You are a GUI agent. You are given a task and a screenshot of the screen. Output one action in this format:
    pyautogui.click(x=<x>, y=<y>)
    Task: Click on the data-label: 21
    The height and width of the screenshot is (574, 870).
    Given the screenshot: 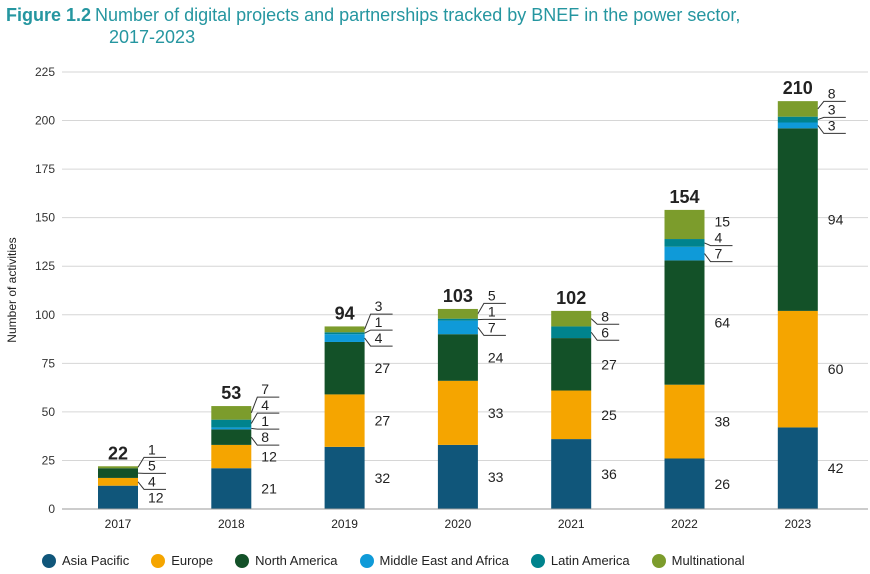 What is the action you would take?
    pyautogui.click(x=269, y=489)
    